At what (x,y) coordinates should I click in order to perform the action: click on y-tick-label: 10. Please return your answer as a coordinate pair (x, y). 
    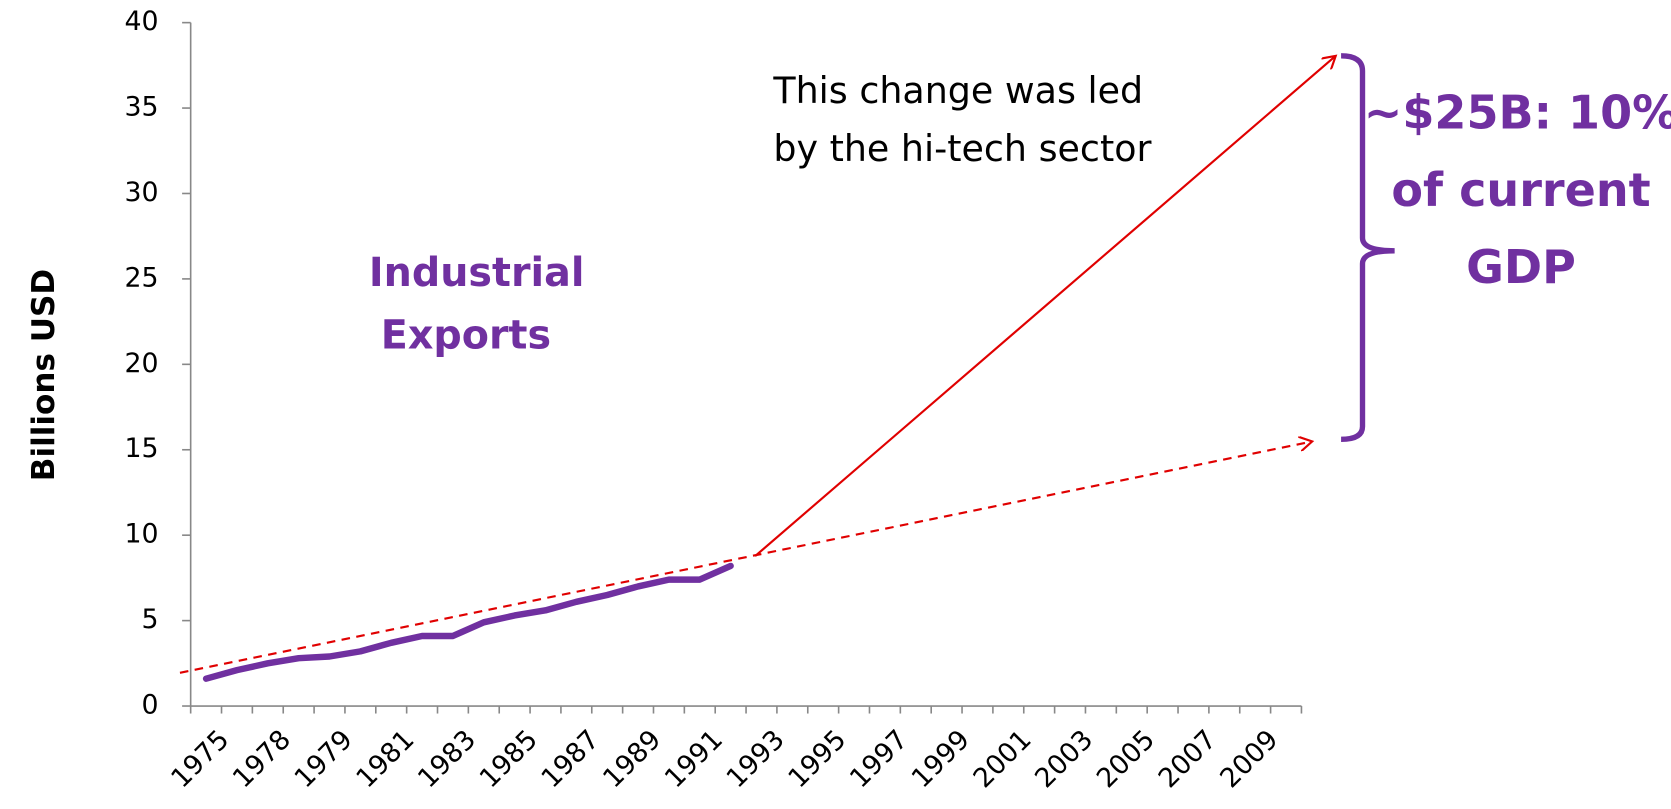
    Looking at the image, I should click on (141, 534).